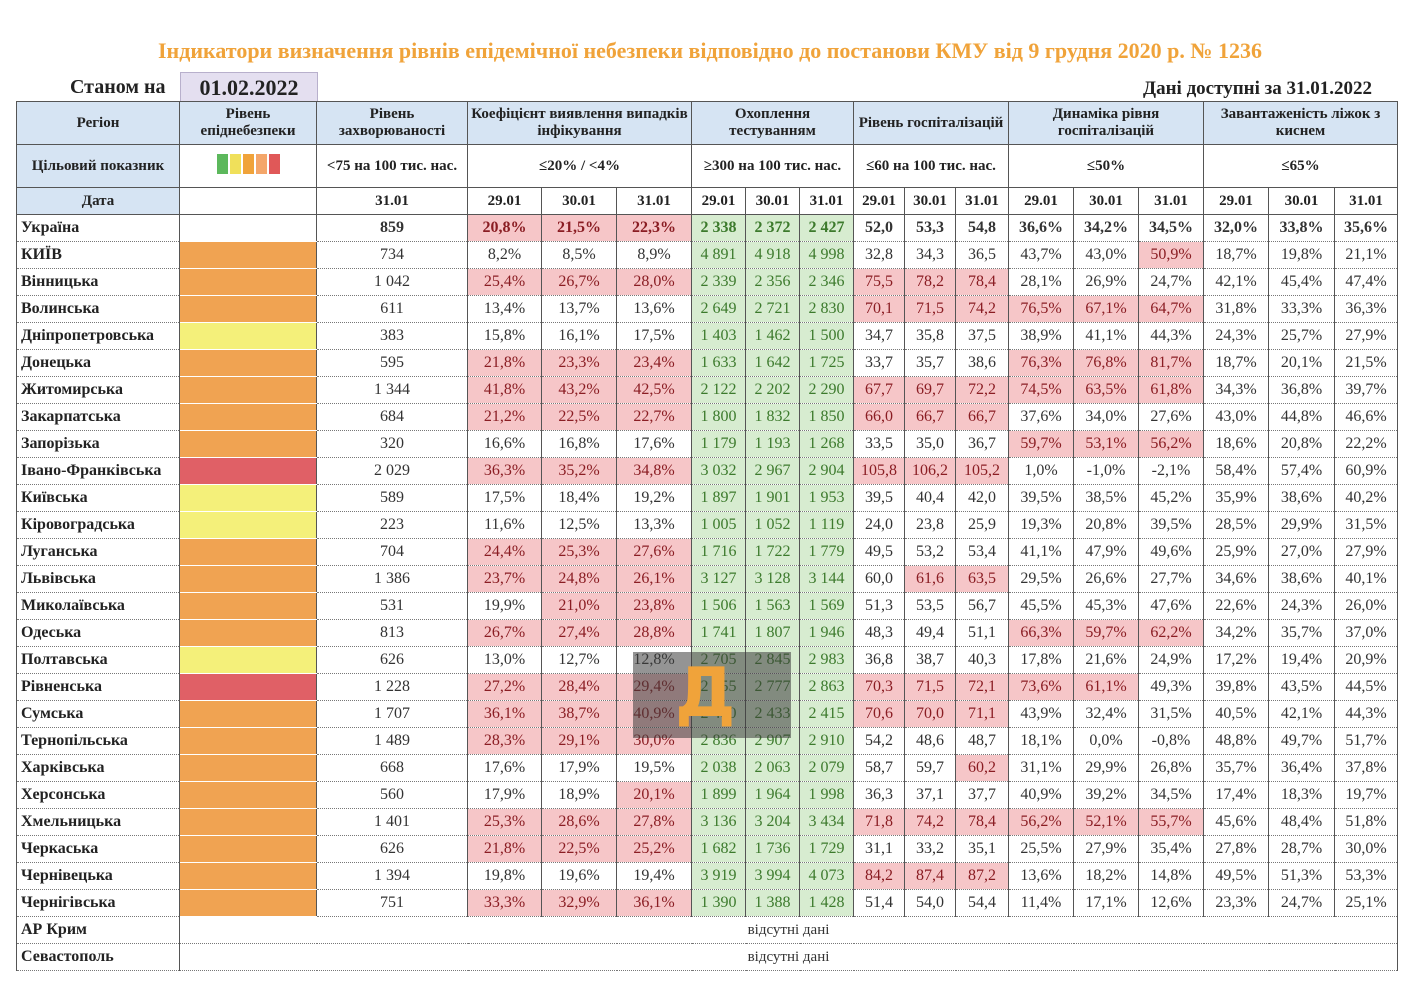 Image resolution: width=1420 pixels, height=999 pixels. What do you see at coordinates (1236, 363) in the screenshot?
I see `oxygen-beds-value: 18,7%` at bounding box center [1236, 363].